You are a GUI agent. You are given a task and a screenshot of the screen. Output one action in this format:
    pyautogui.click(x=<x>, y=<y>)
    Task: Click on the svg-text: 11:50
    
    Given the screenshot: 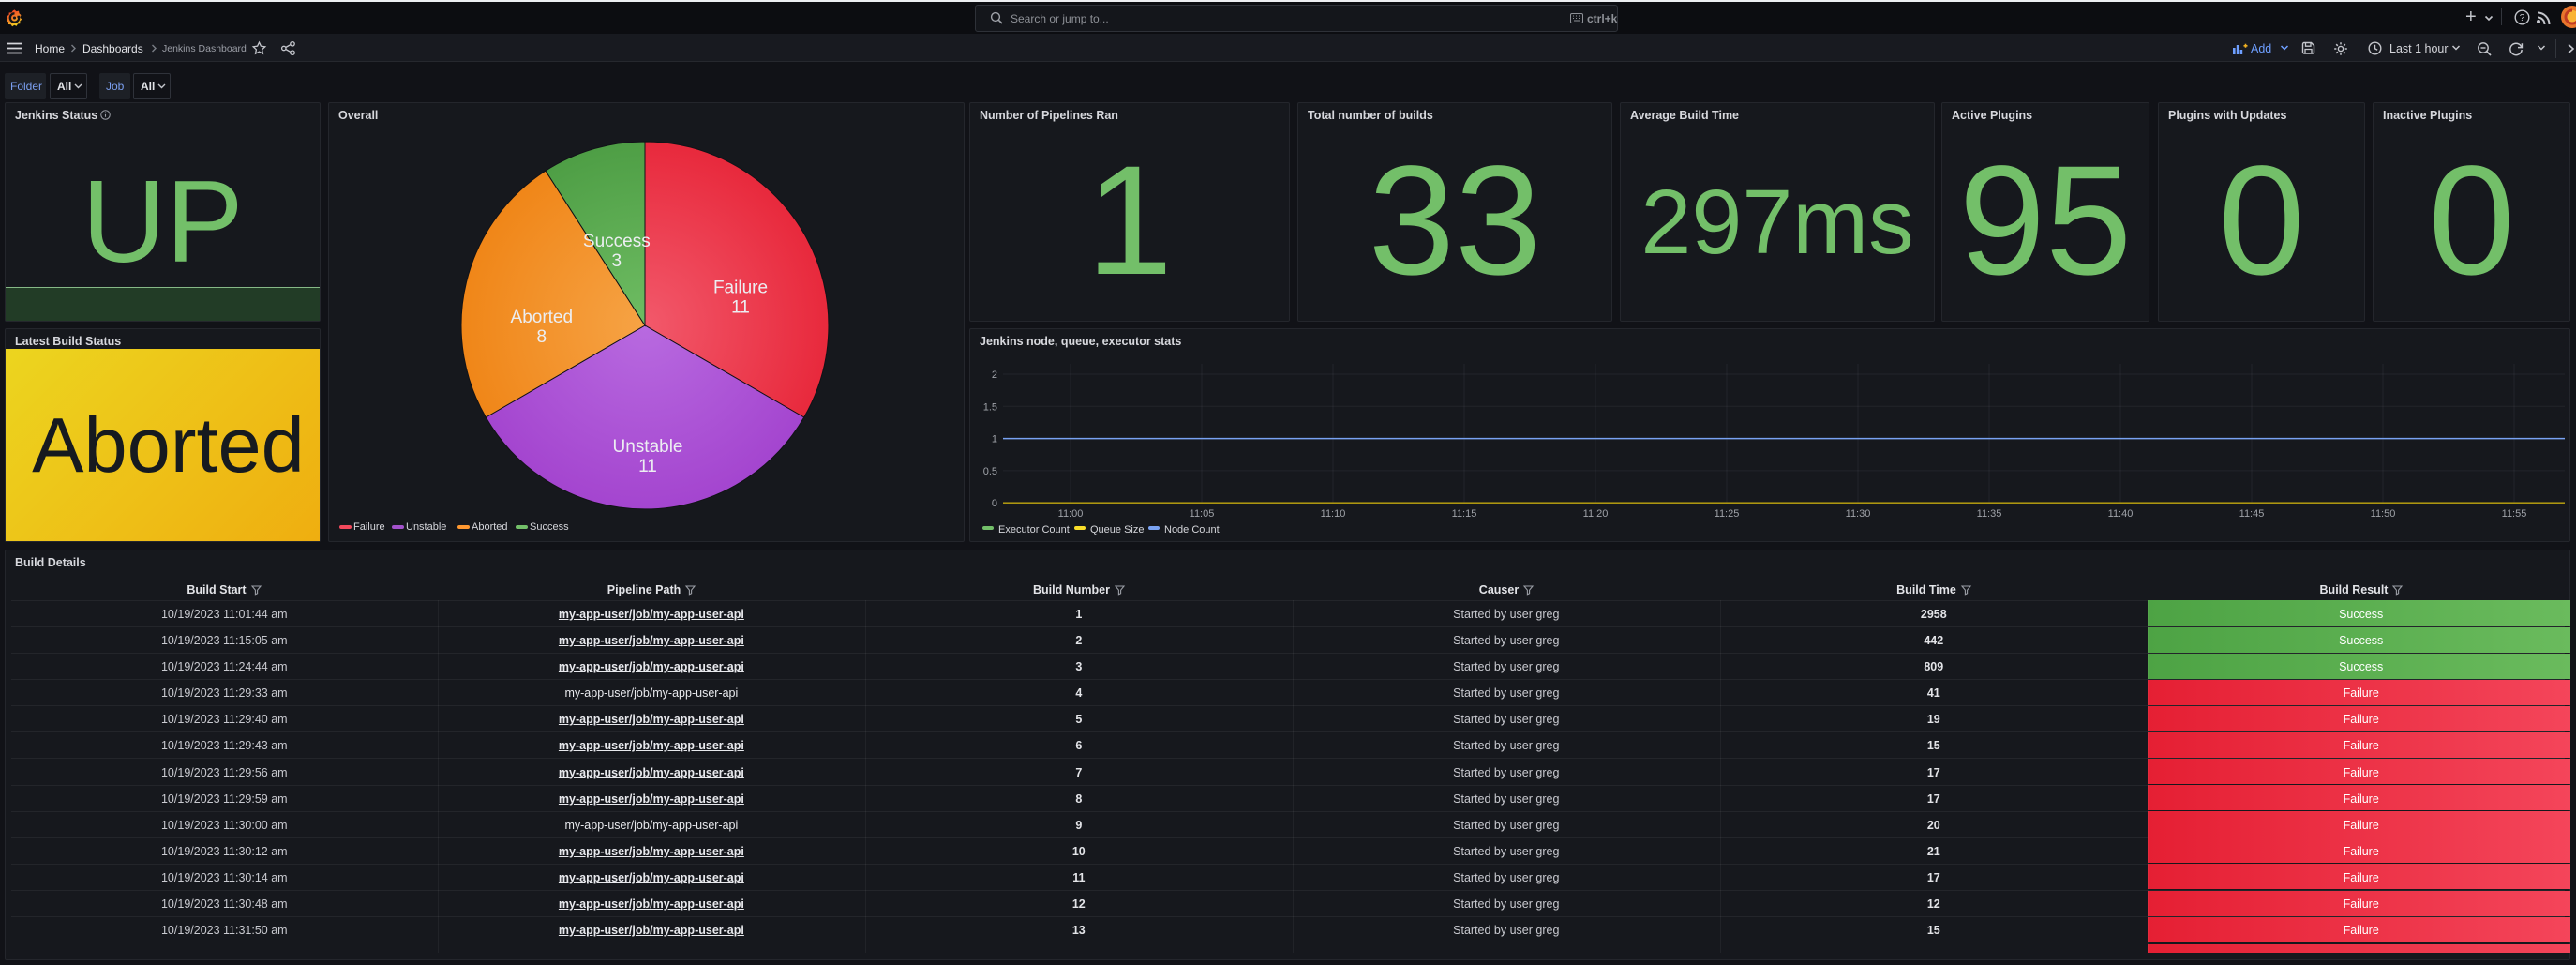 What is the action you would take?
    pyautogui.click(x=2384, y=514)
    